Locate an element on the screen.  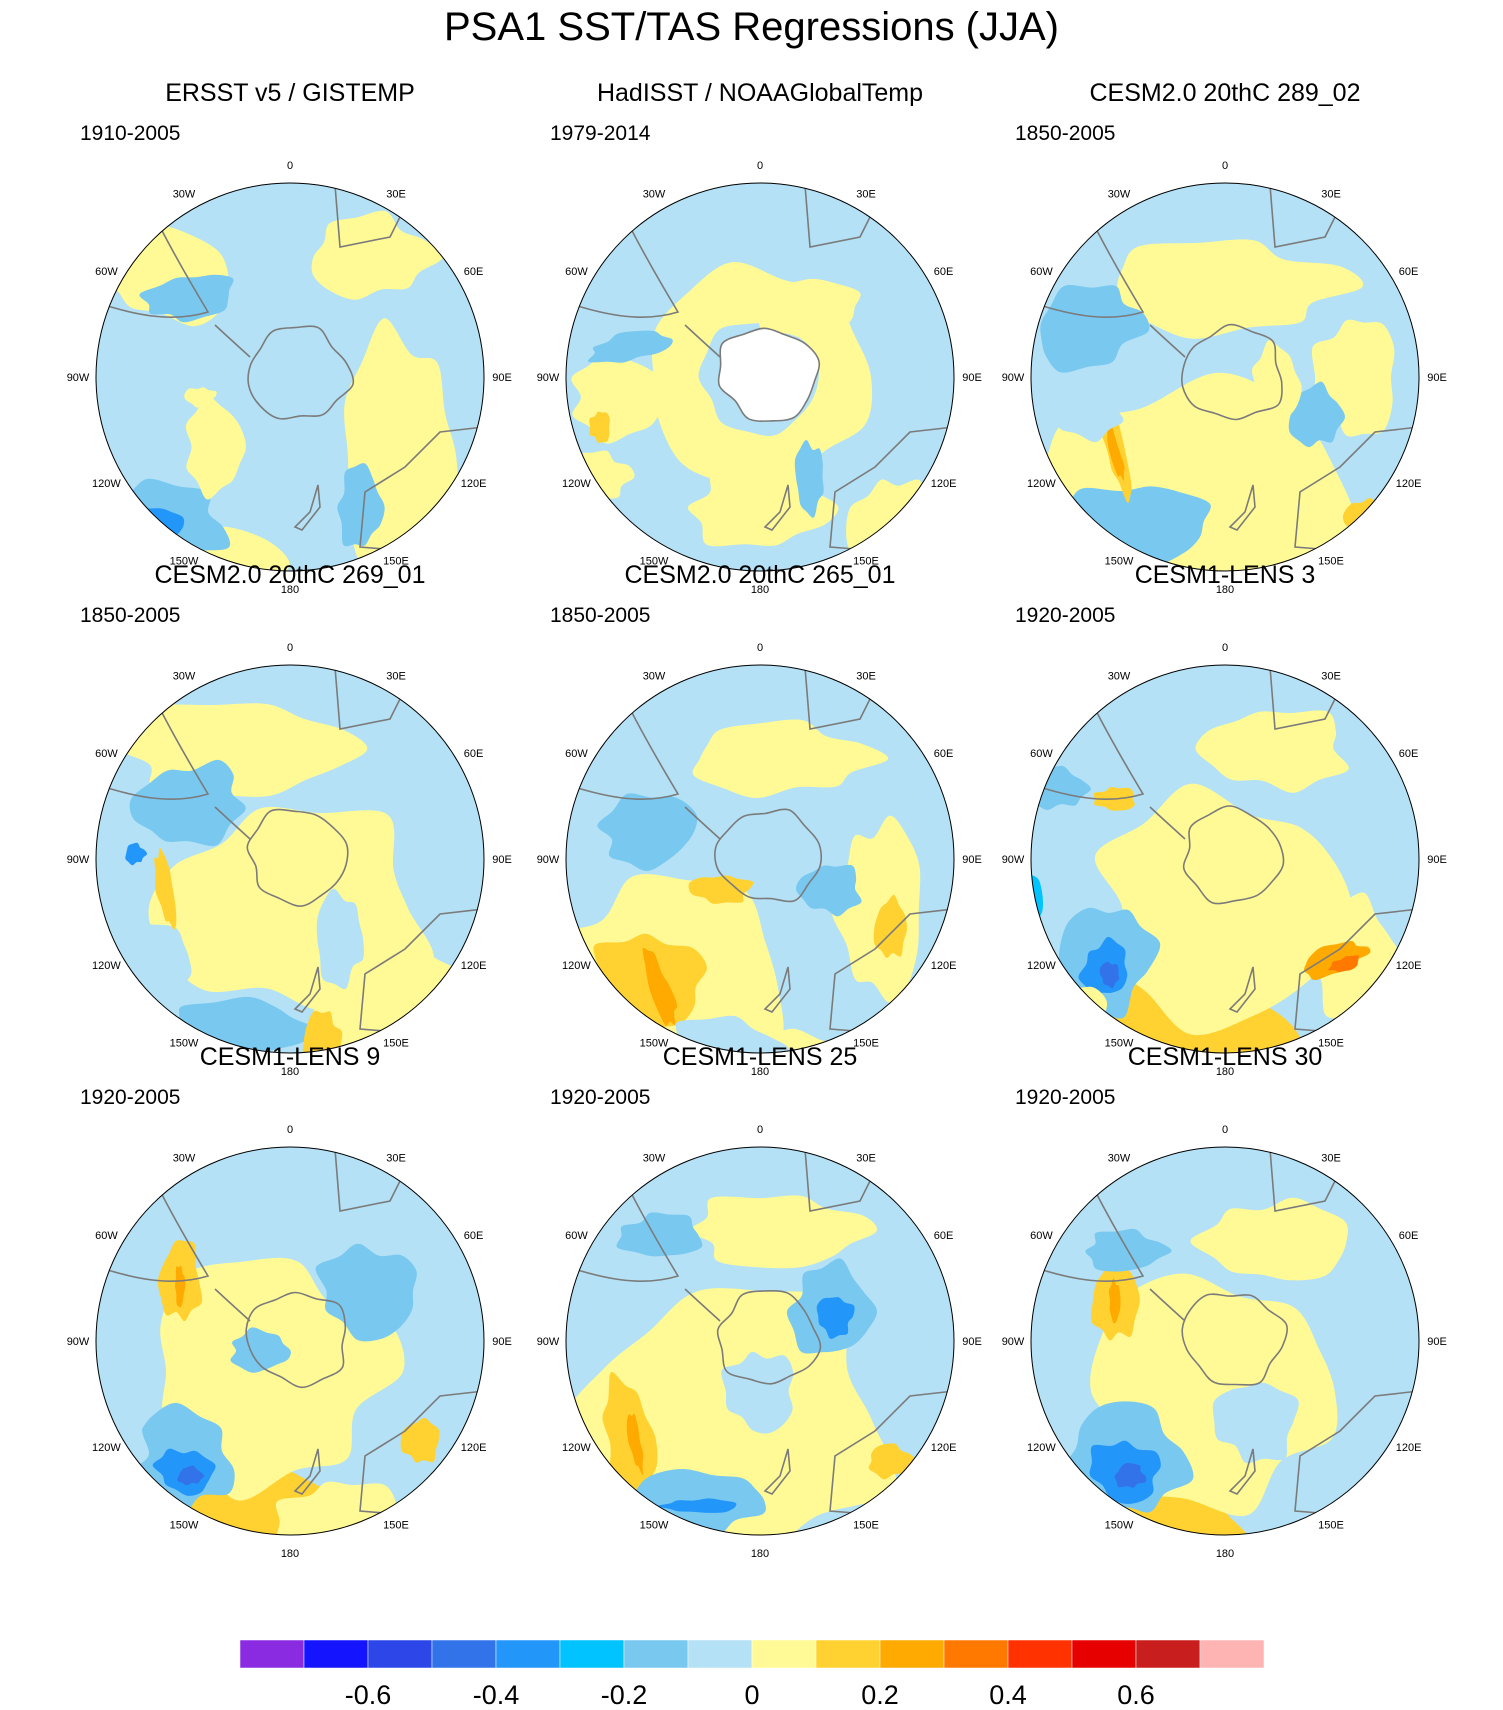
colorbar-tick-label: 0 is located at coordinates (751, 1695).